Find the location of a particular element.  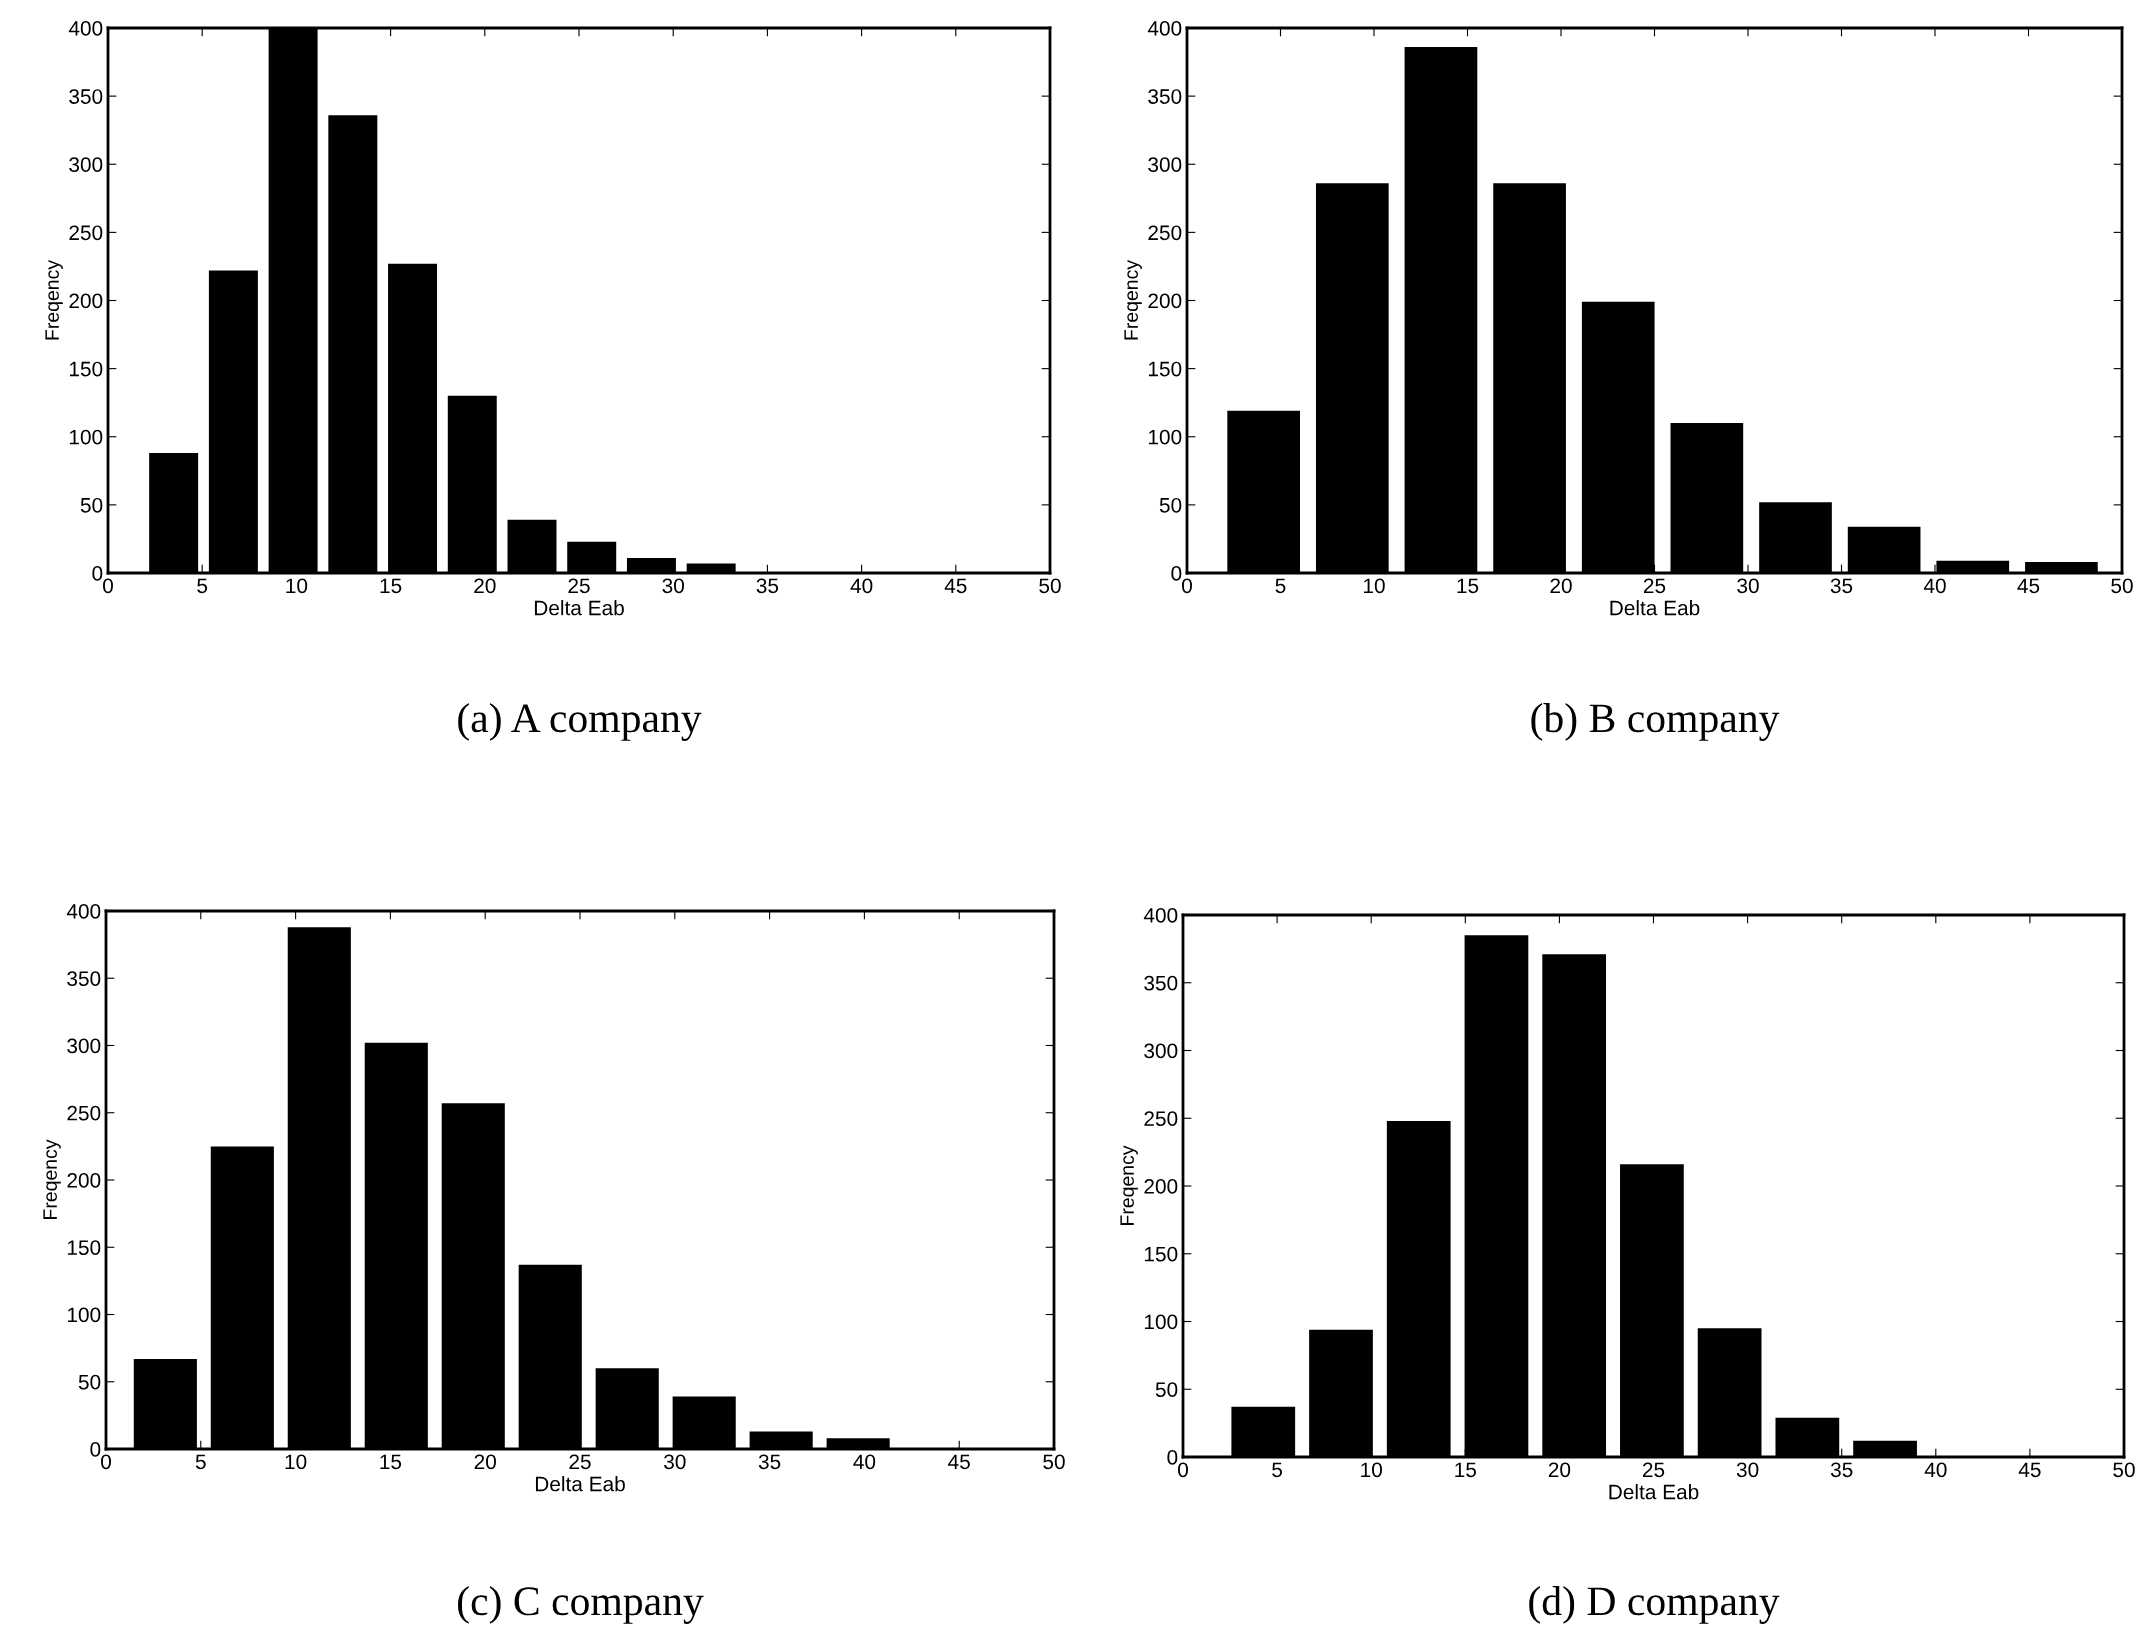

text: (a) A company is located at coordinates (580, 722).